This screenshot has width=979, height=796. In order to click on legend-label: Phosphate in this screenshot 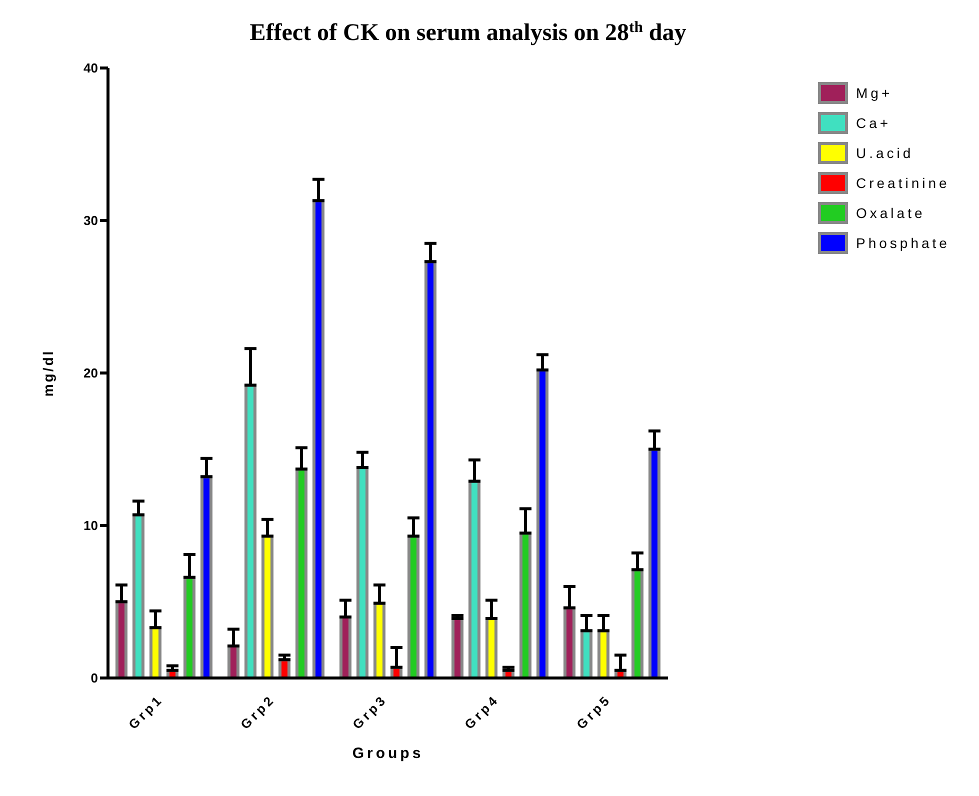, I will do `click(903, 243)`.